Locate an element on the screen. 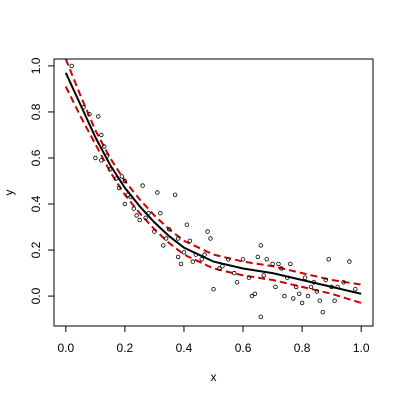 The width and height of the screenshot is (400, 400). y-axis: 0.0 0.2 0.4 0.6 0.8 1.0 is located at coordinates (42, 180).